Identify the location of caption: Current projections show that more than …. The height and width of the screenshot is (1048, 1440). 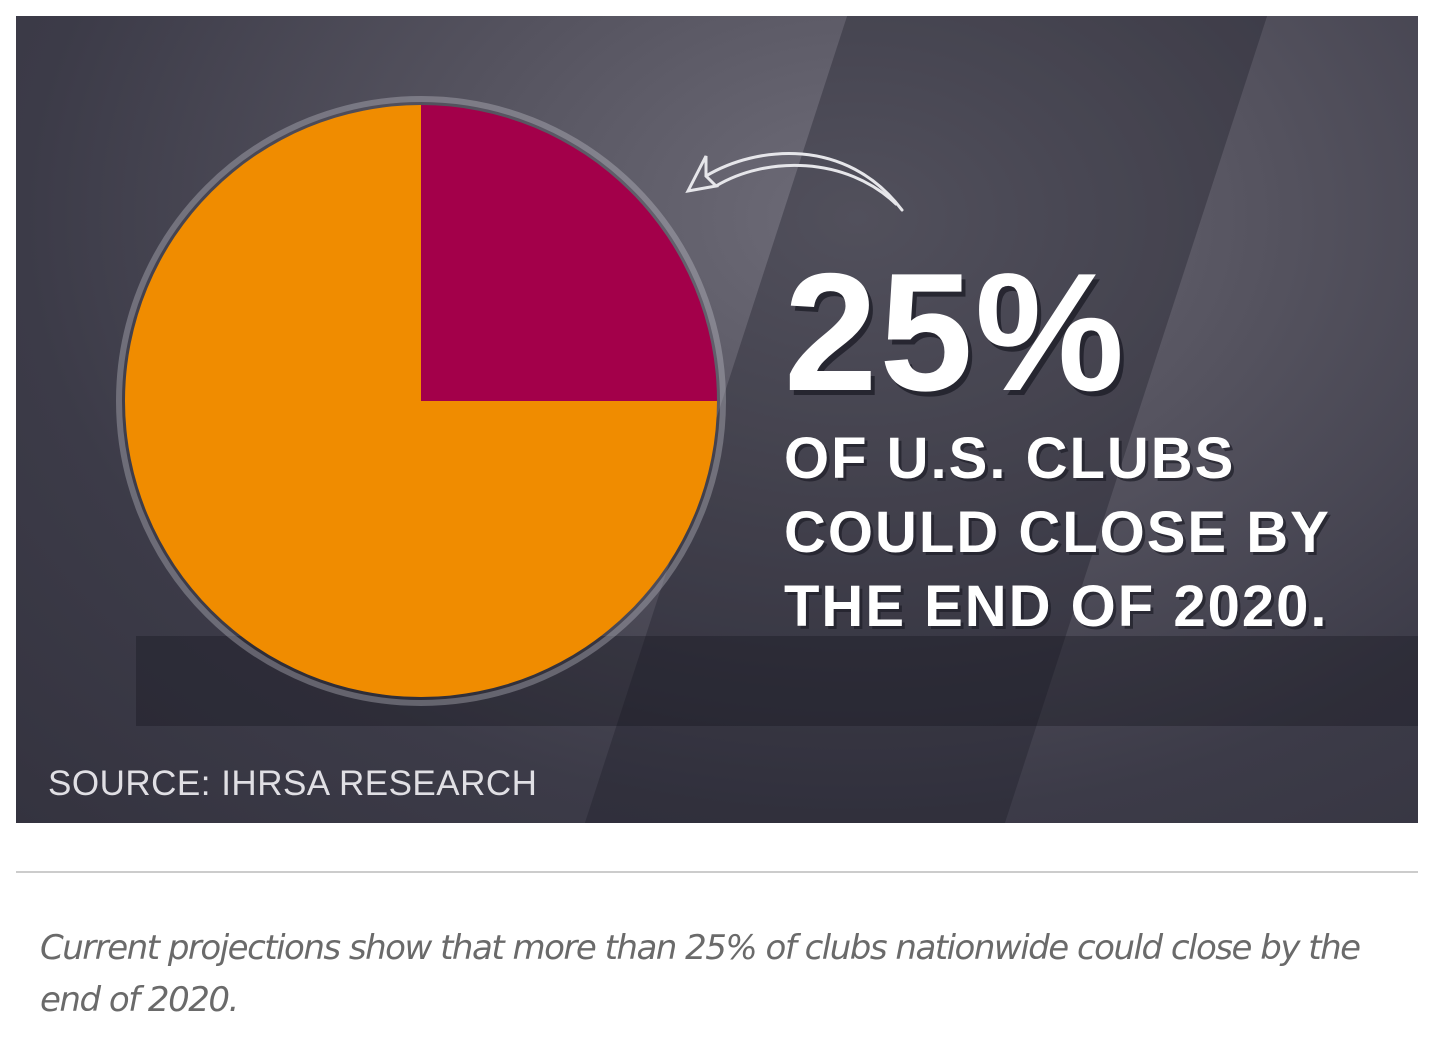
(700, 974).